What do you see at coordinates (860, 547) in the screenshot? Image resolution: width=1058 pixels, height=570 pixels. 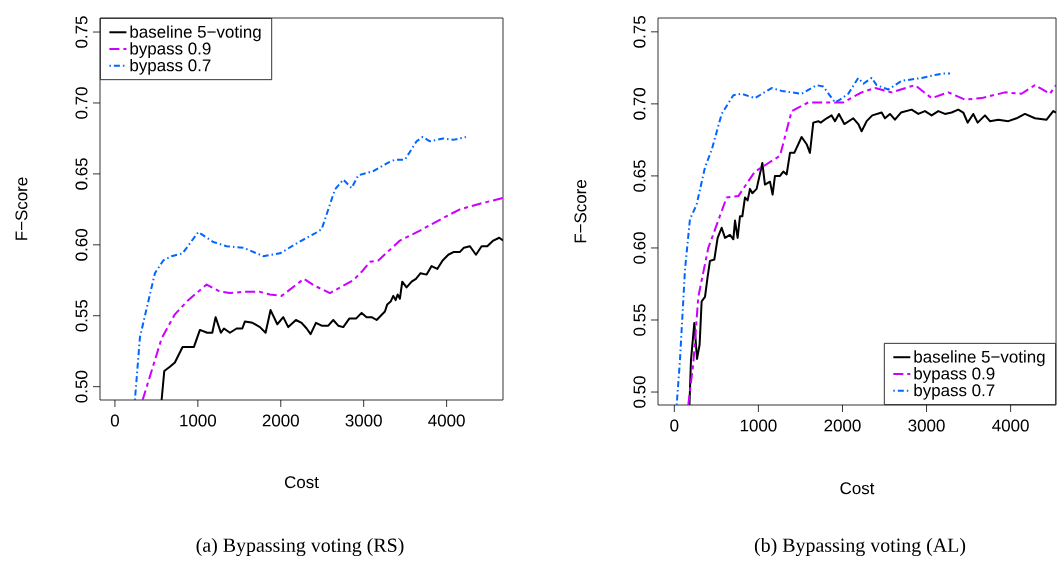 I see `text: (b) Bypassing voting (AL)` at bounding box center [860, 547].